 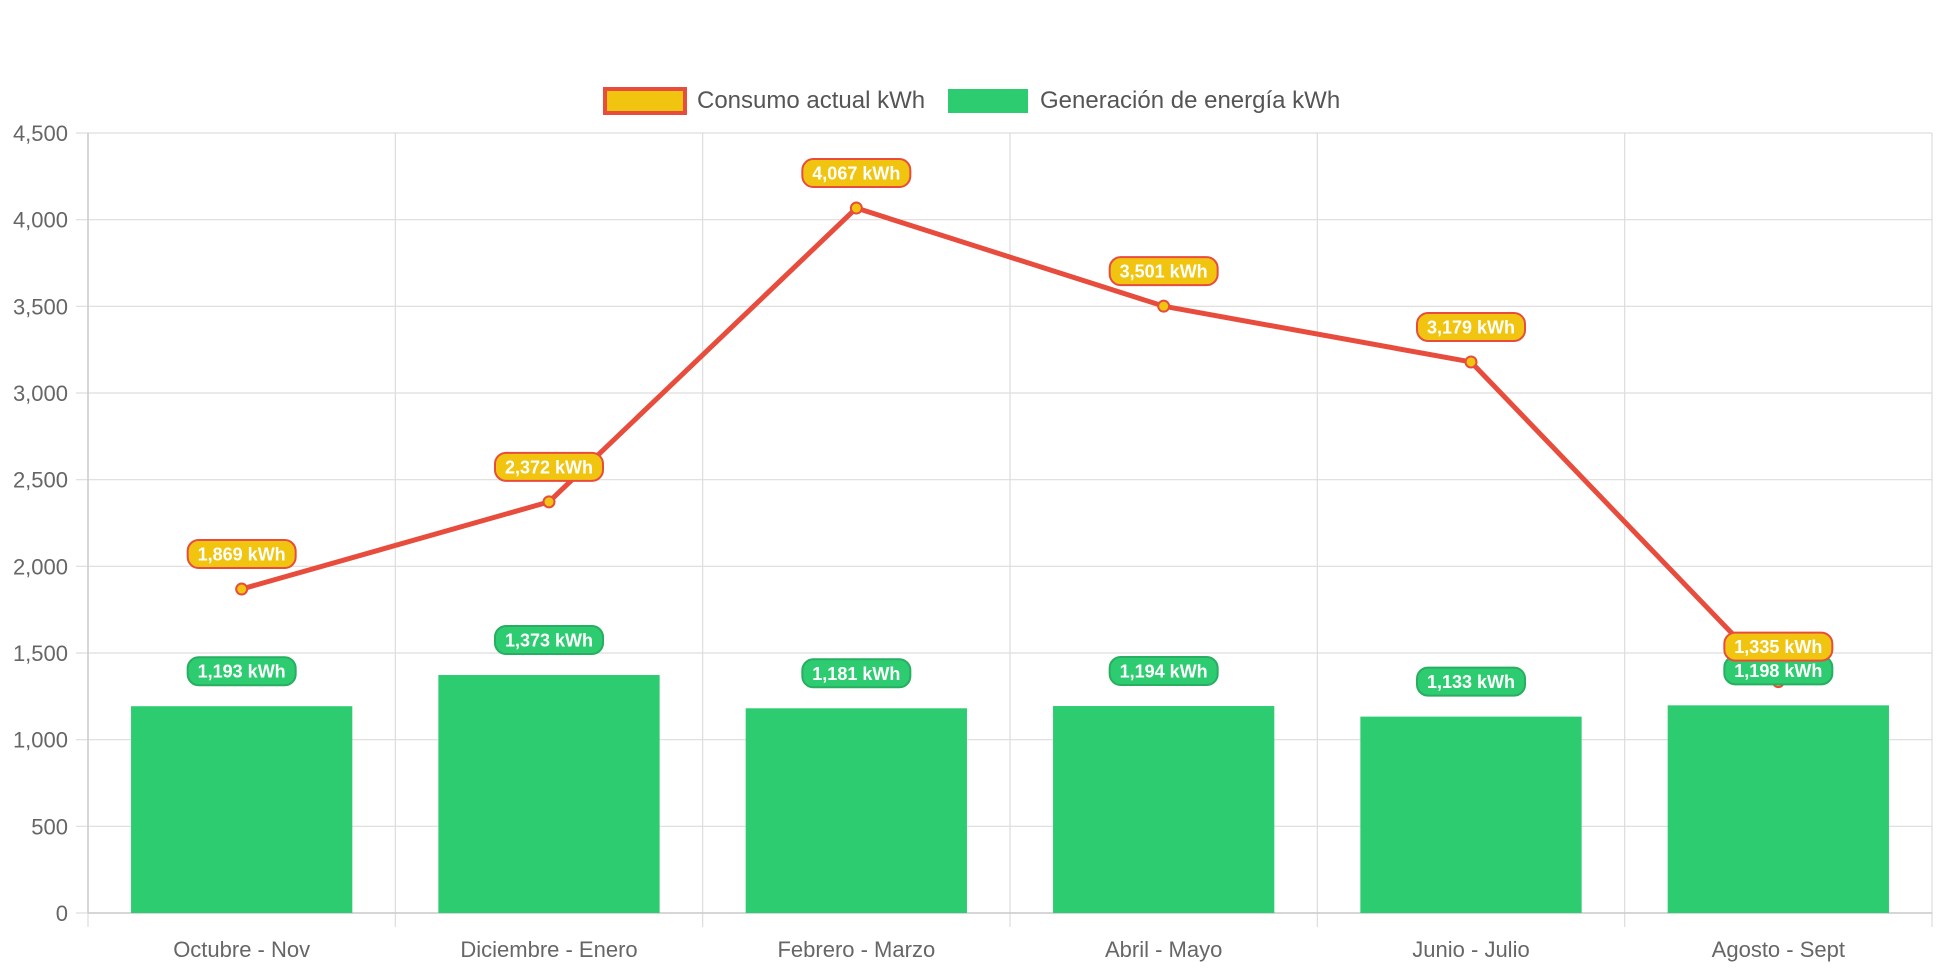 What do you see at coordinates (811, 100) in the screenshot?
I see `legend-label-consumption: Consumo actual kWh` at bounding box center [811, 100].